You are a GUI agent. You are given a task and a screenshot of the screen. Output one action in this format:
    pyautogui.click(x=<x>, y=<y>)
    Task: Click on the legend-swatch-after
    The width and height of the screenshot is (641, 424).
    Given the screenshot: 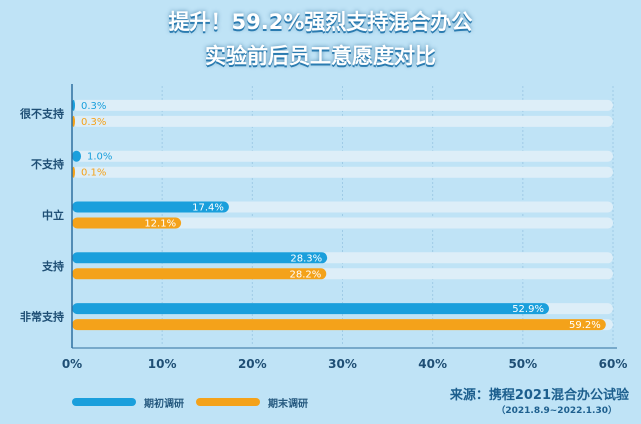 What is the action you would take?
    pyautogui.click(x=228, y=402)
    